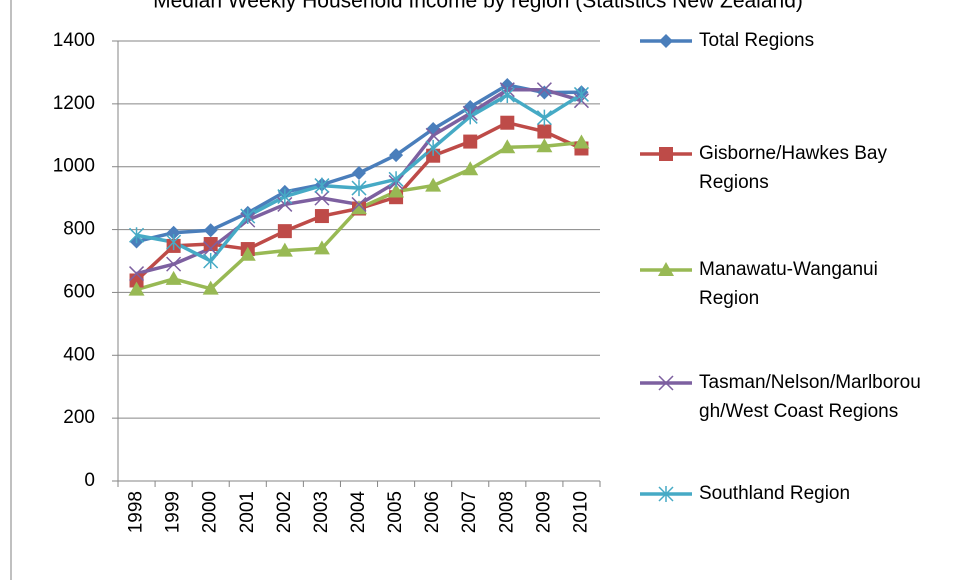  What do you see at coordinates (79, 229) in the screenshot?
I see `y-tick-label: 800` at bounding box center [79, 229].